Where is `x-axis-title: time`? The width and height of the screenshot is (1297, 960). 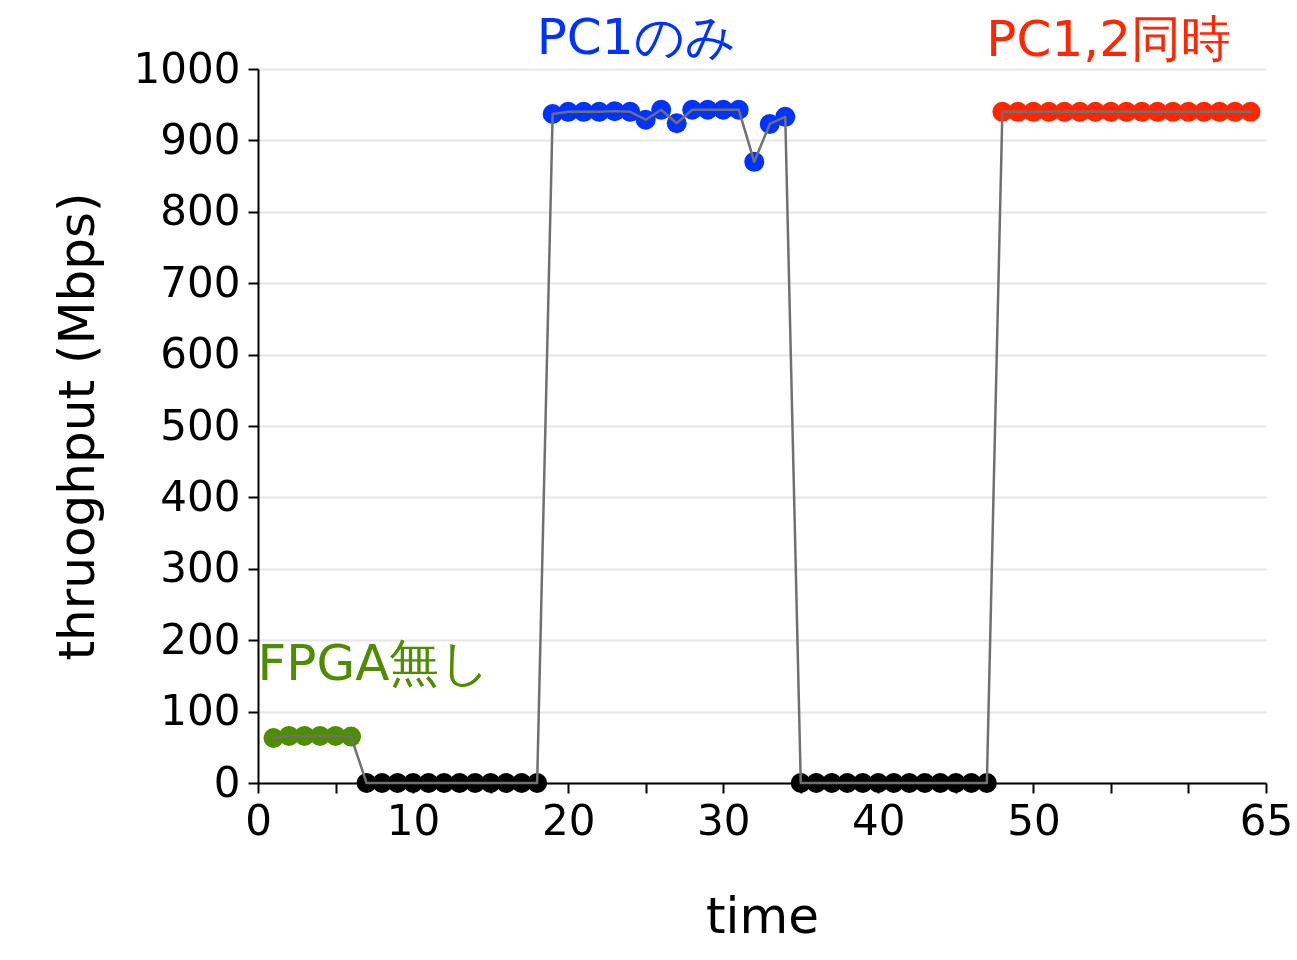 x-axis-title: time is located at coordinates (762, 915).